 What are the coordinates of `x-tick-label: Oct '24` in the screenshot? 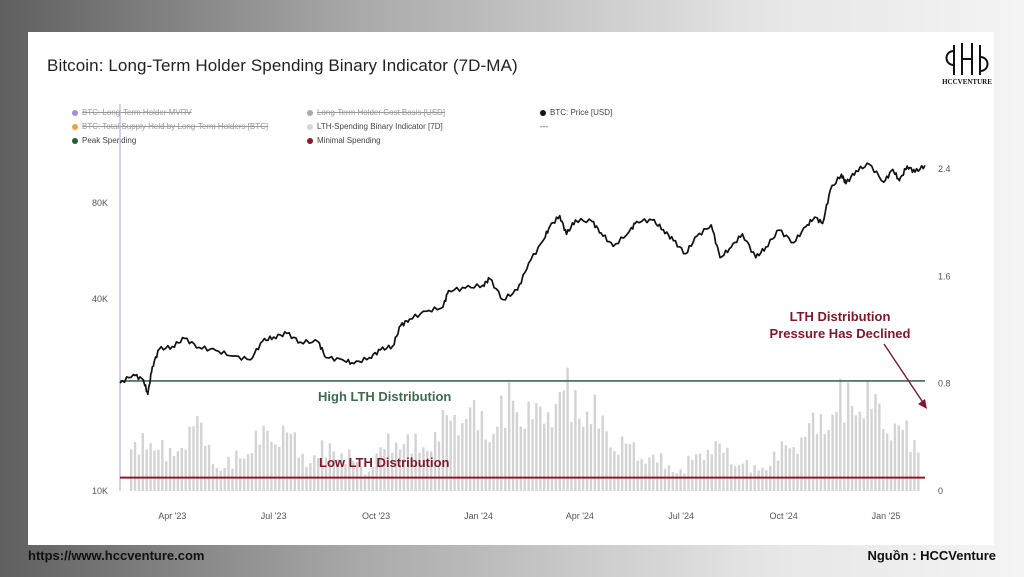 It's located at (783, 516).